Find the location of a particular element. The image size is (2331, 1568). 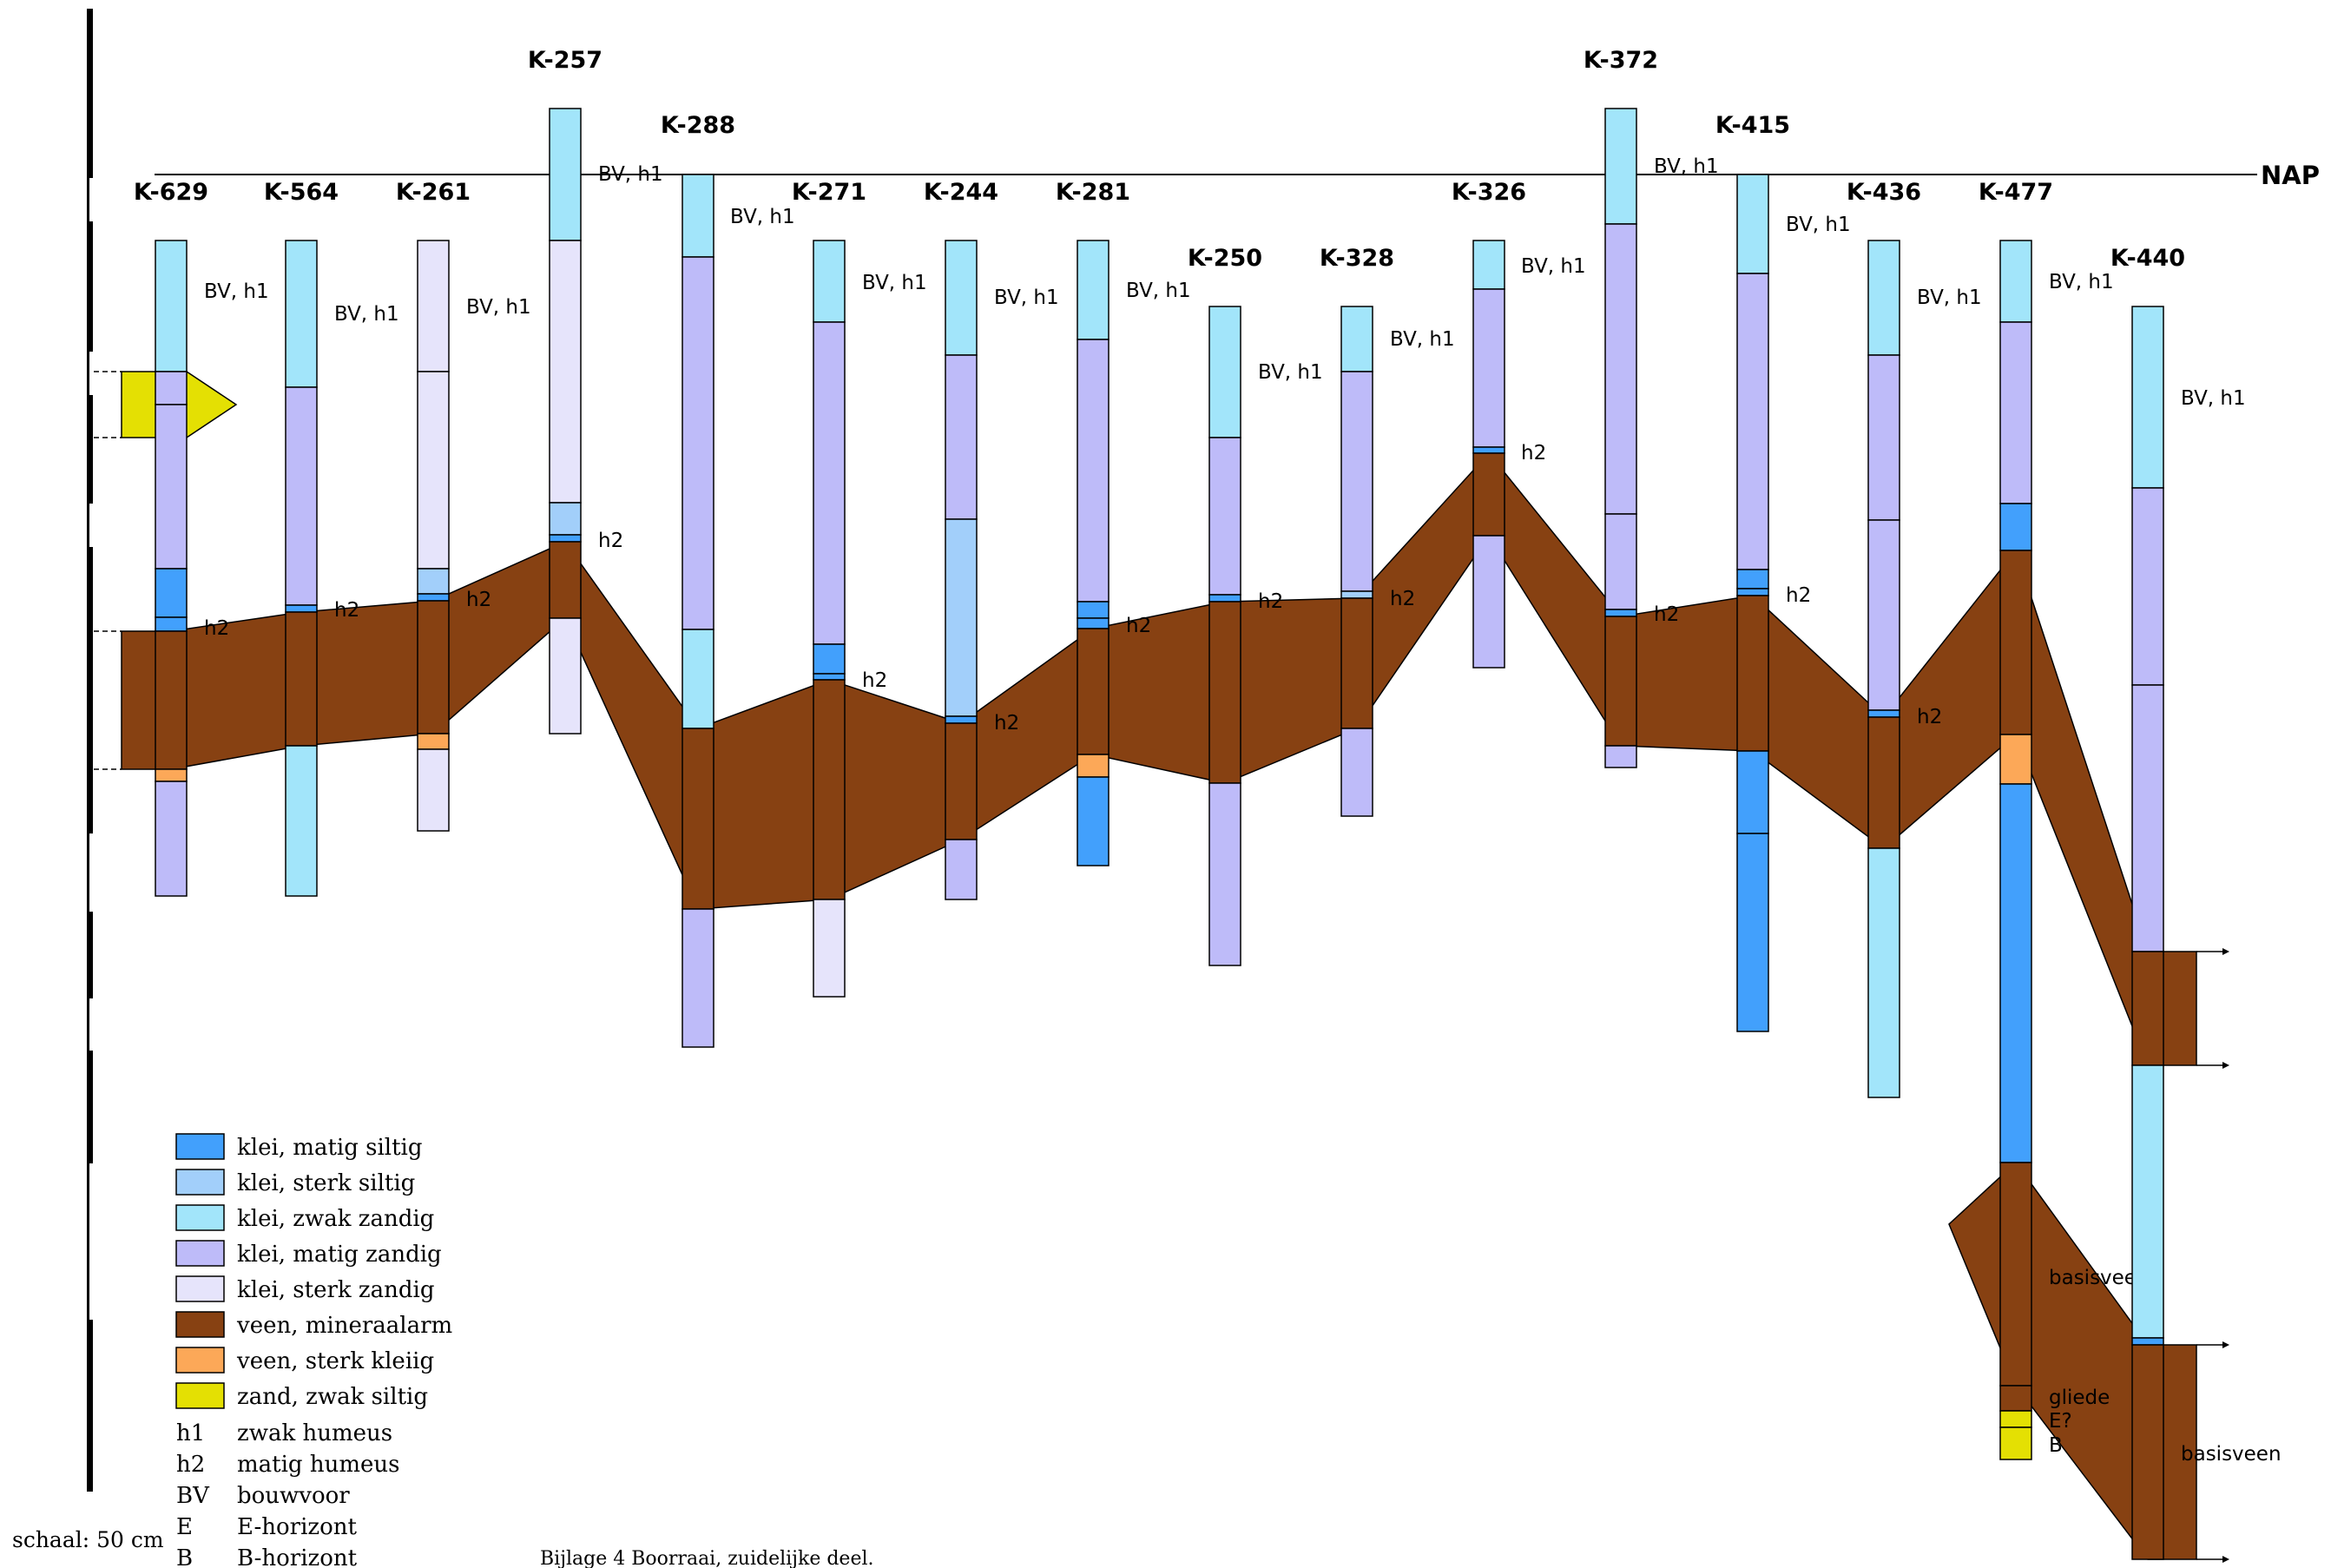

legend-code: h1 is located at coordinates (191, 1433).